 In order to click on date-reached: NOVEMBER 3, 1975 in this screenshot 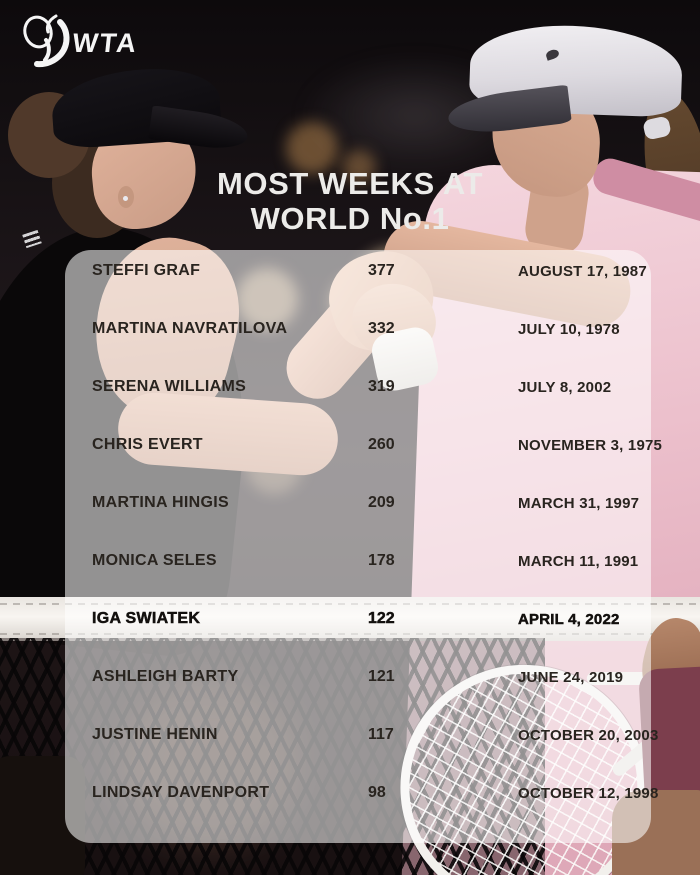, I will do `click(590, 445)`.